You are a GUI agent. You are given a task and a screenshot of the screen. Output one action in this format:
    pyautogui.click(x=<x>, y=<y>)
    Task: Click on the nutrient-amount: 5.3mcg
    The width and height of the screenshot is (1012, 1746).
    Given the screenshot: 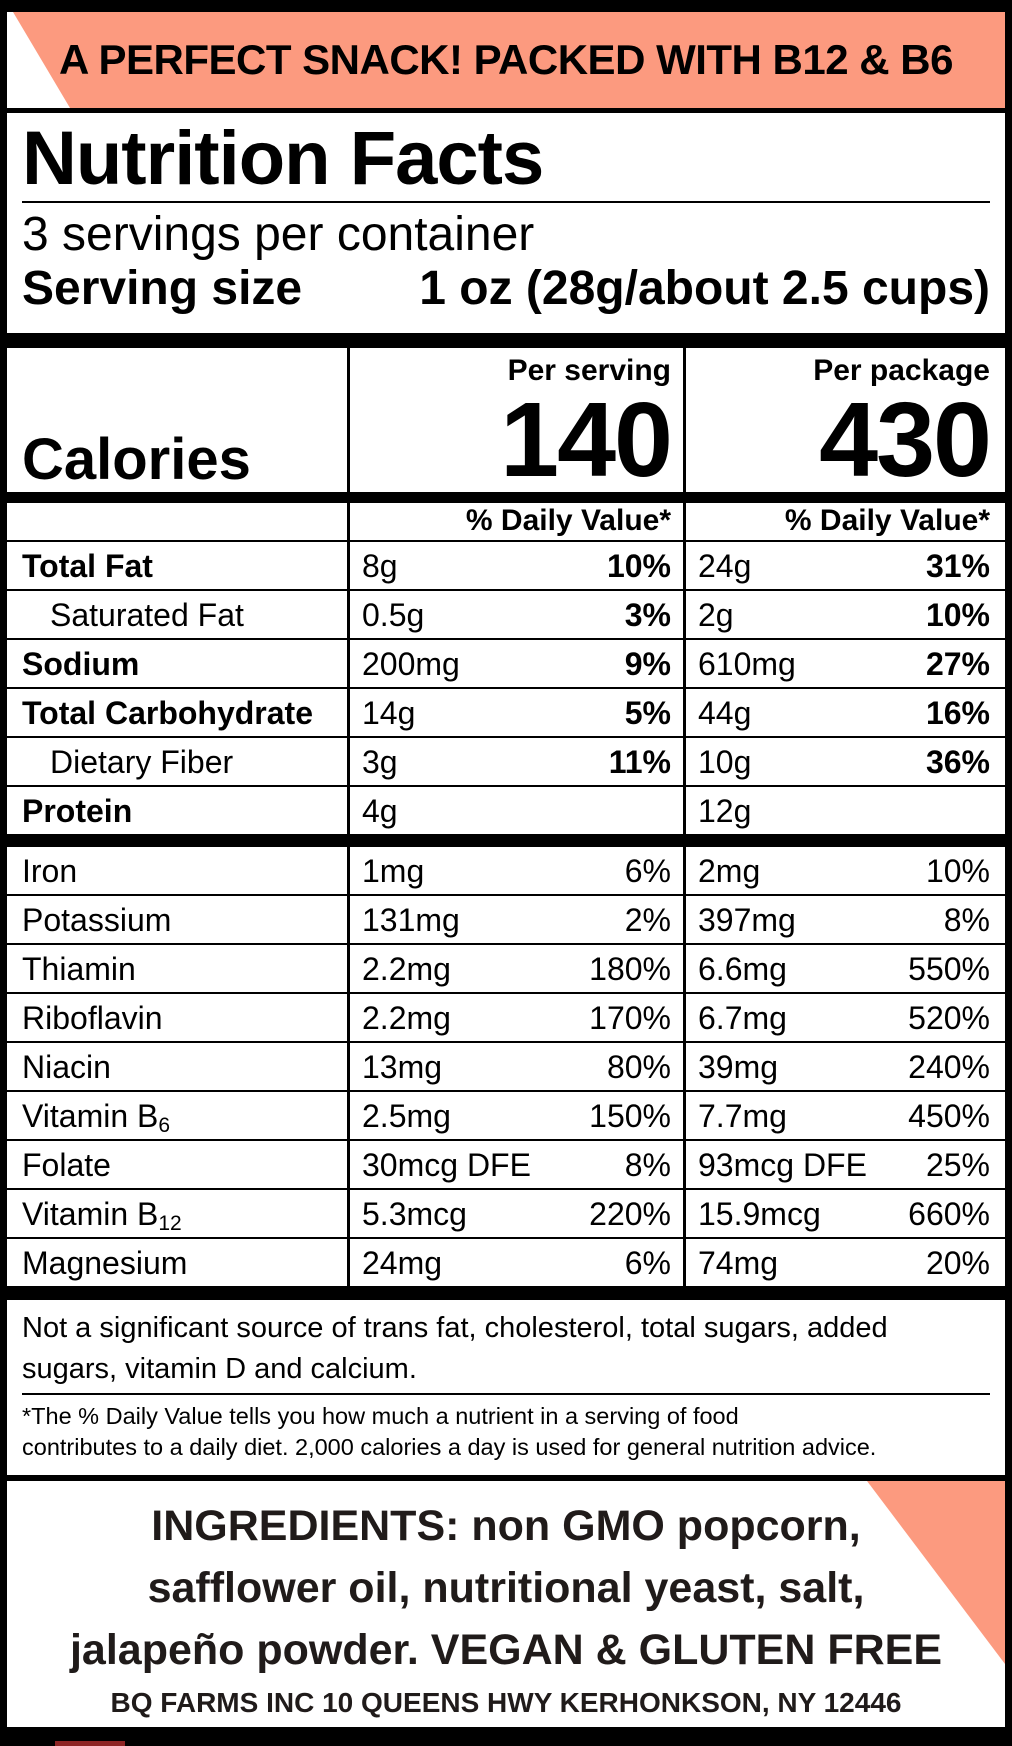 What is the action you would take?
    pyautogui.click(x=414, y=1214)
    